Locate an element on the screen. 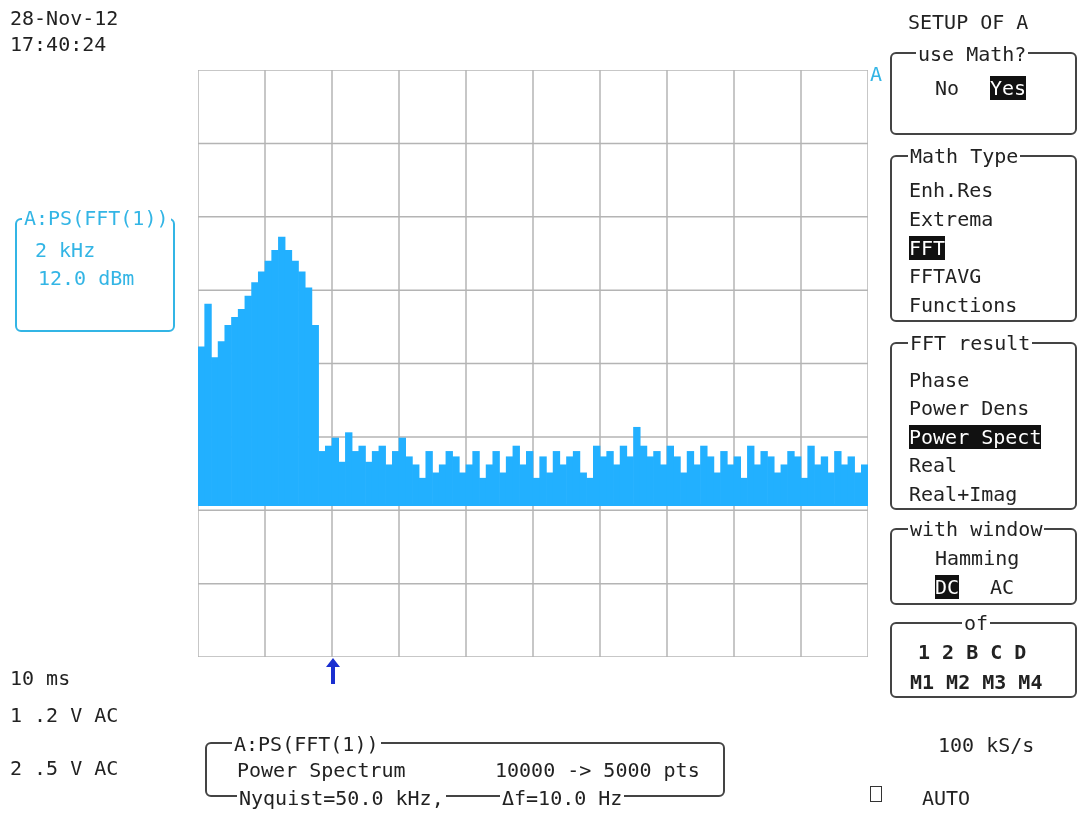 The image size is (1092, 820). text: Real+Imag is located at coordinates (963, 494).